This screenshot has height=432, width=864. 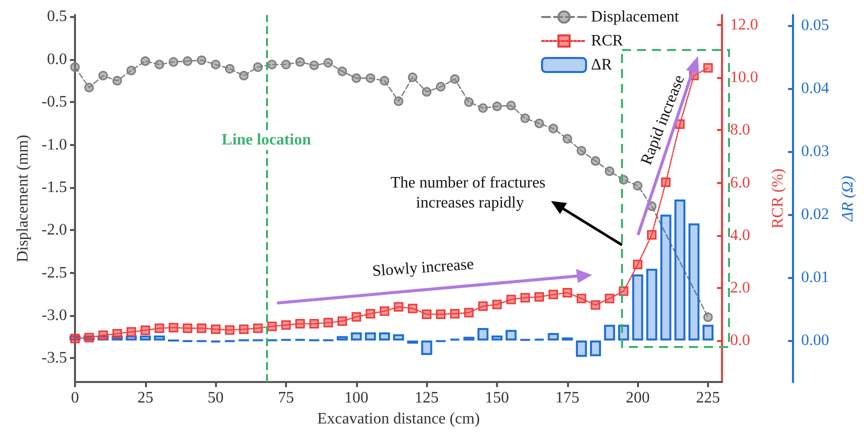 I want to click on y-tick-label: -0.5, so click(x=54, y=102).